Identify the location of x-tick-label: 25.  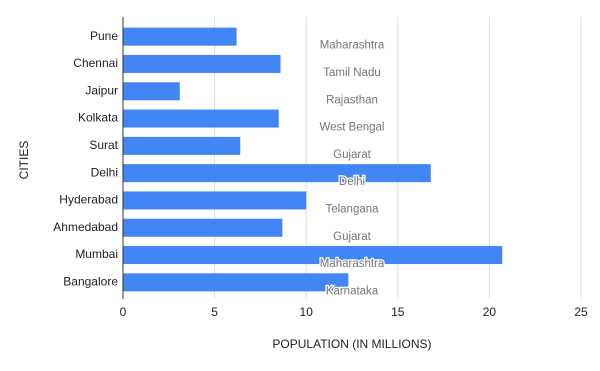
(581, 312).